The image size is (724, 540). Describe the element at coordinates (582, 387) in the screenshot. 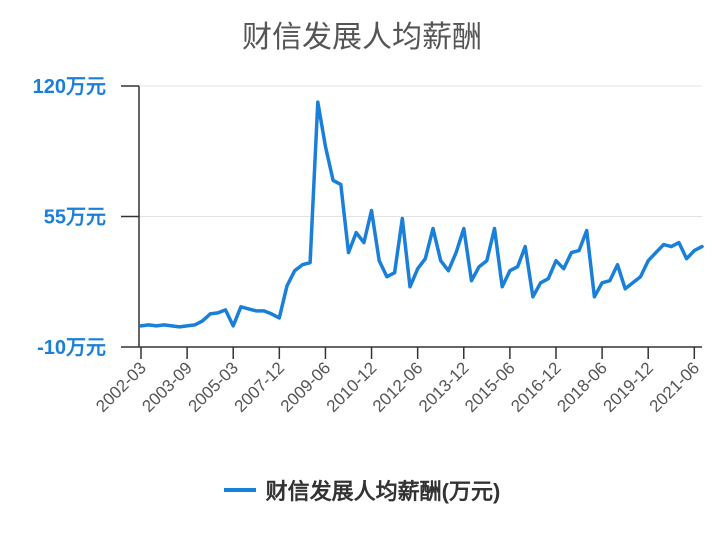

I see `x-tick-label: 2018-06` at that location.